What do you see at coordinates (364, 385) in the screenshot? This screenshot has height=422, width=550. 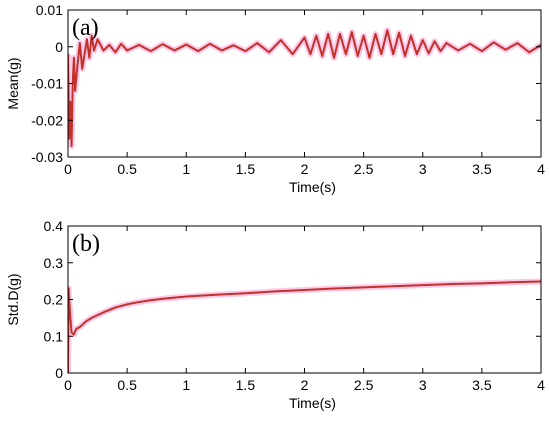 I see `x-tick-label: 2.5` at bounding box center [364, 385].